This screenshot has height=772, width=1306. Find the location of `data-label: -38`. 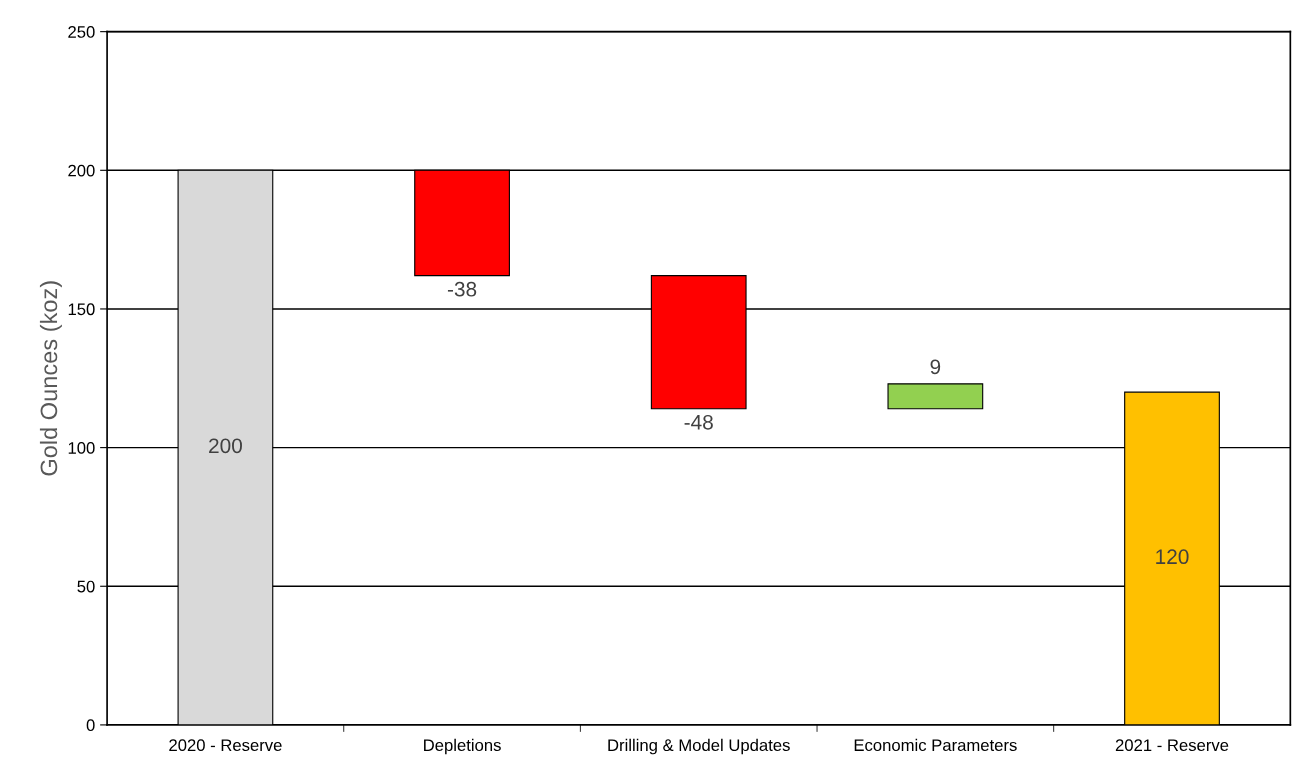

data-label: -38 is located at coordinates (462, 289).